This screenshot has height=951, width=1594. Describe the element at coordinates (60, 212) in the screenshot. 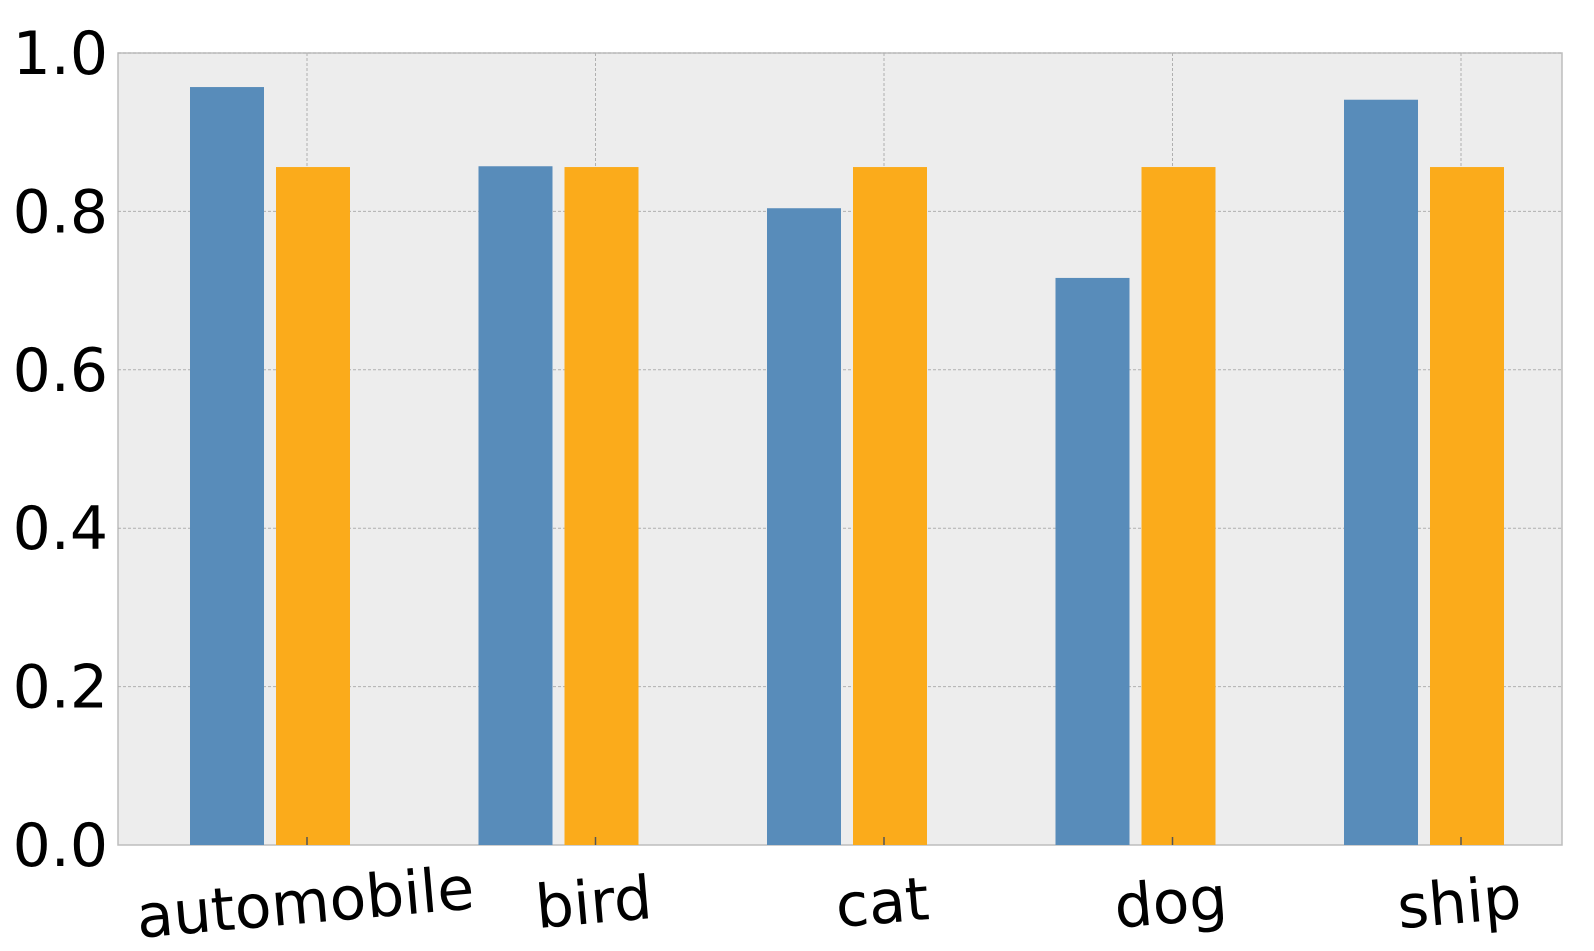

I see `y-tick-label: 0.8` at that location.